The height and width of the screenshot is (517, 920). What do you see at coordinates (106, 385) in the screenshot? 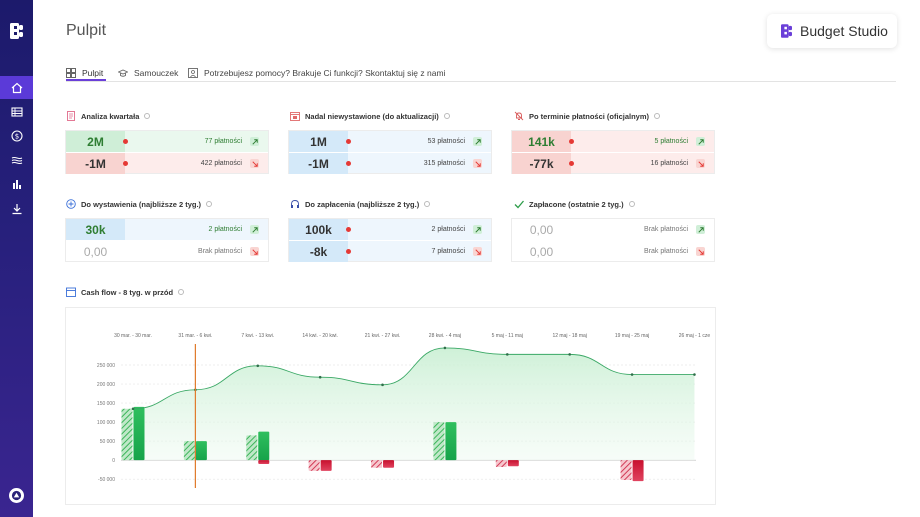
I see `y-tick-label: 200 000` at bounding box center [106, 385].